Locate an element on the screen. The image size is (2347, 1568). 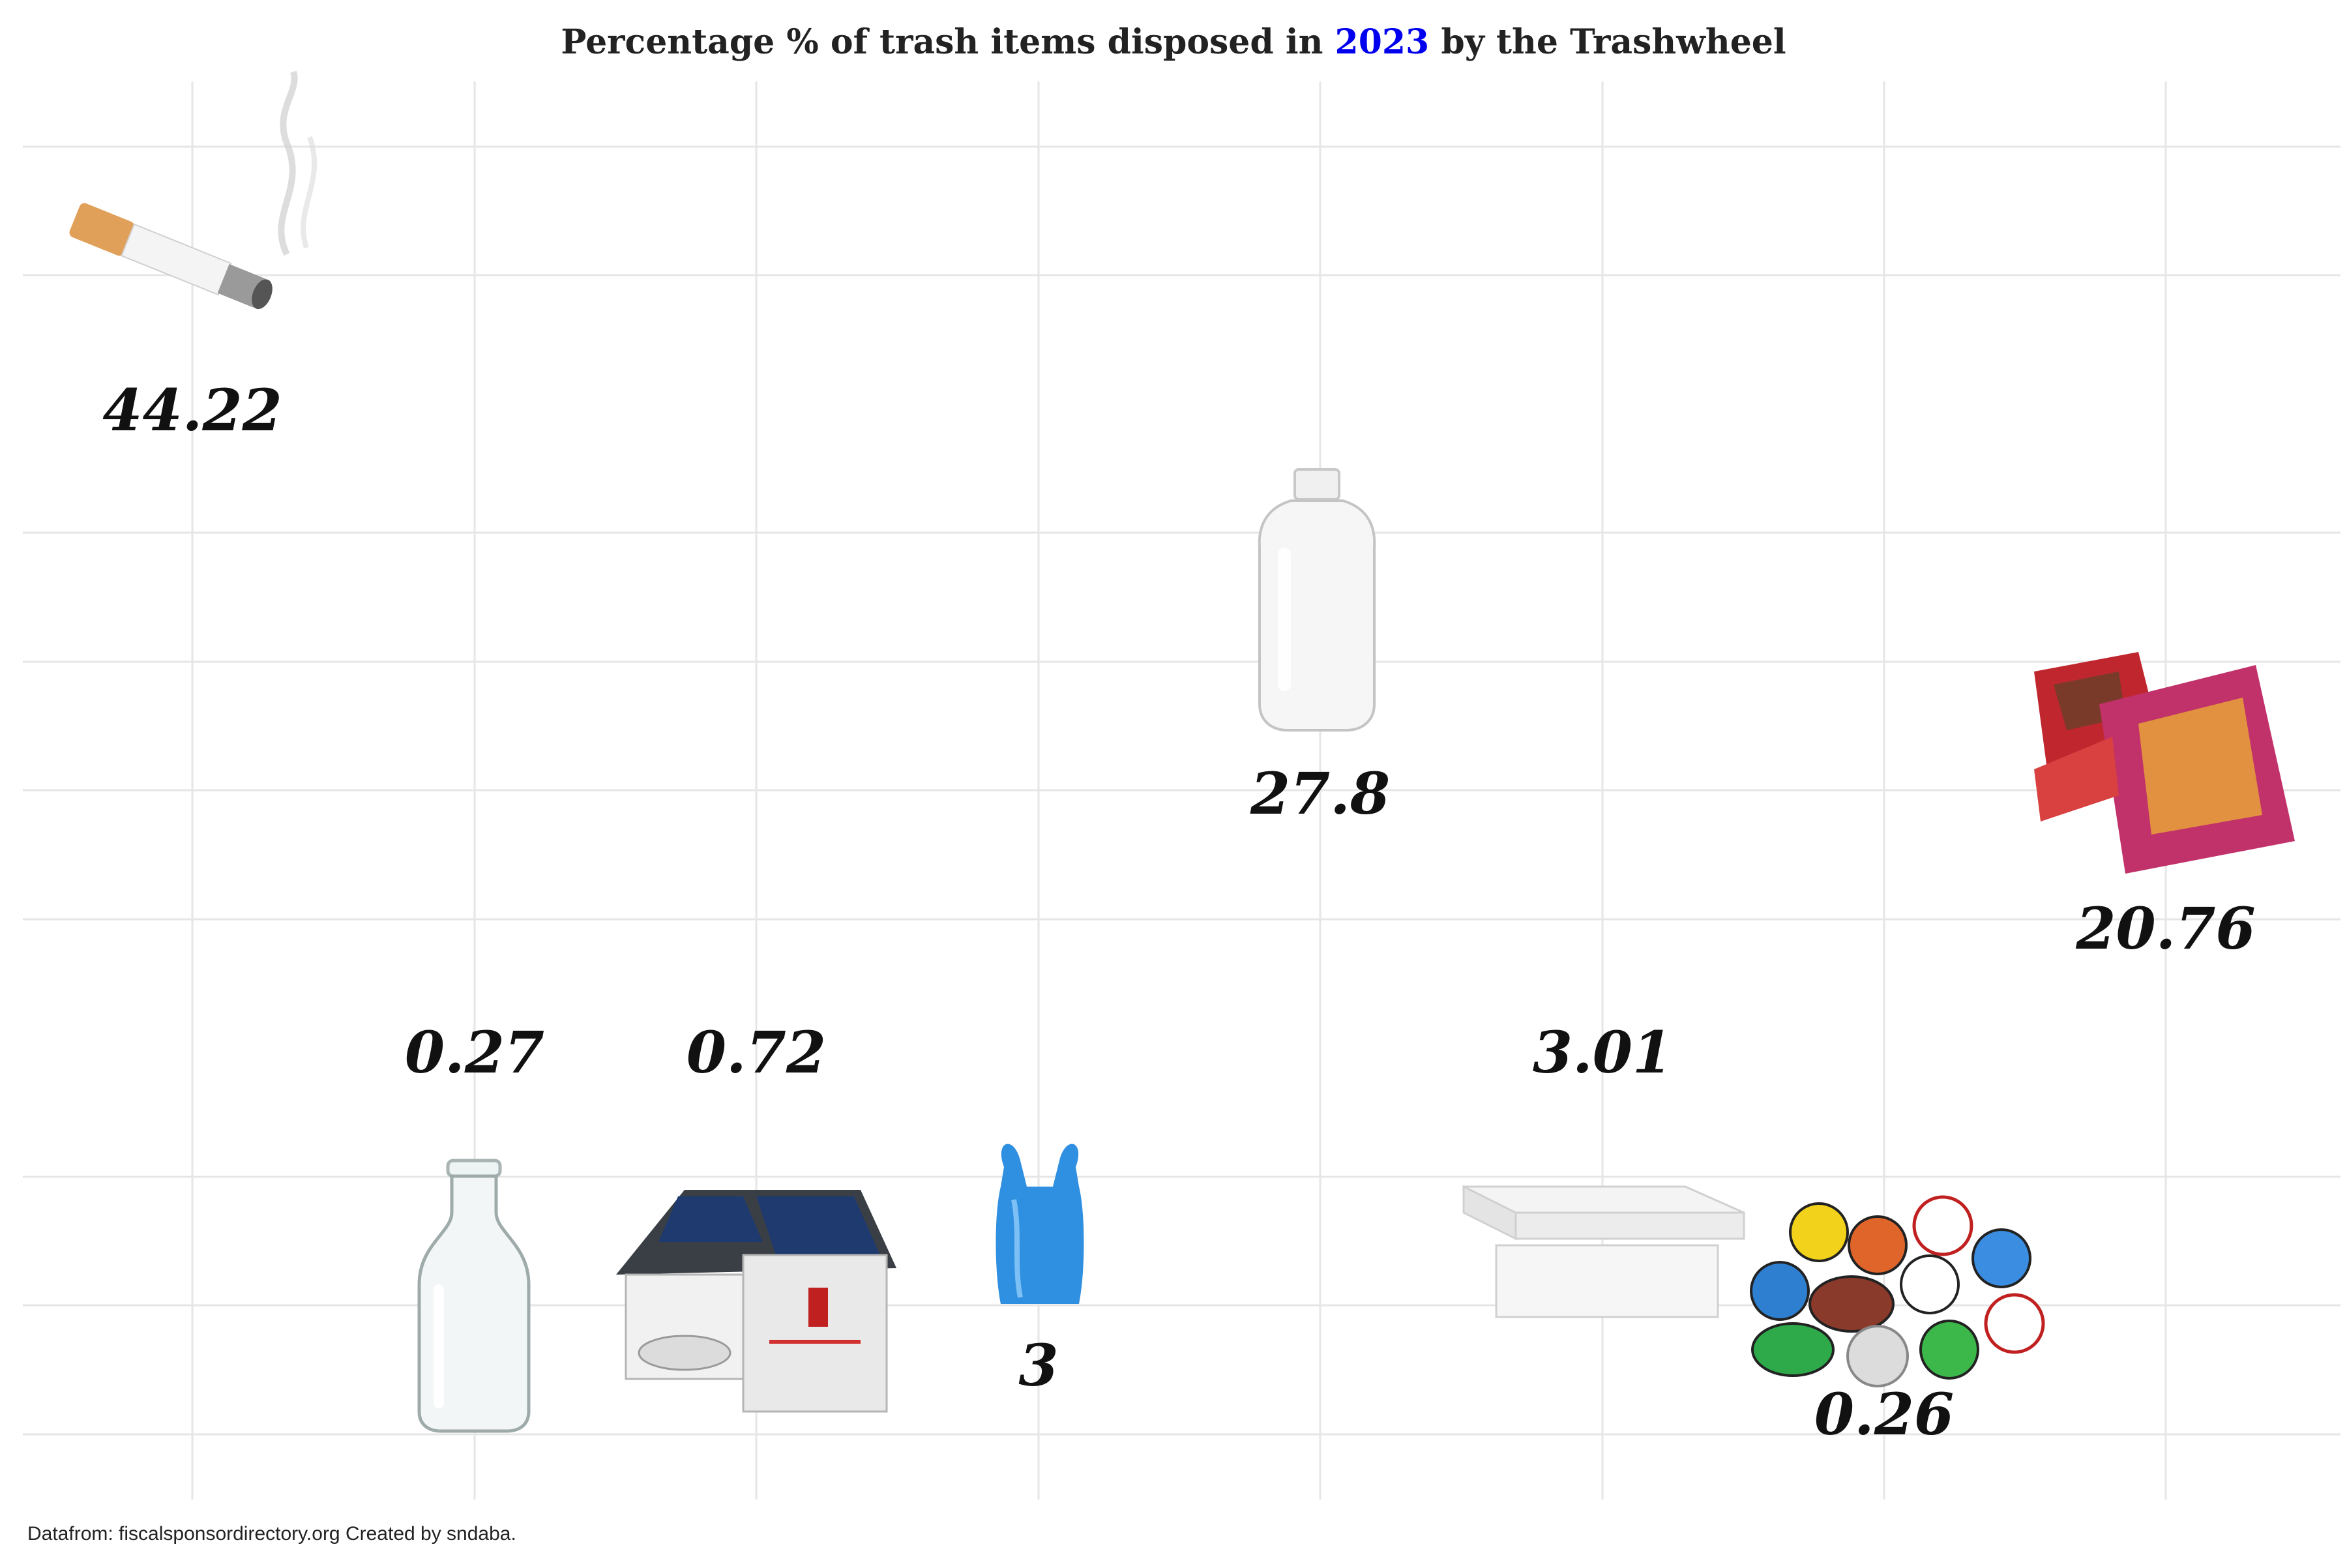
solar-house-icon is located at coordinates (756, 1302).